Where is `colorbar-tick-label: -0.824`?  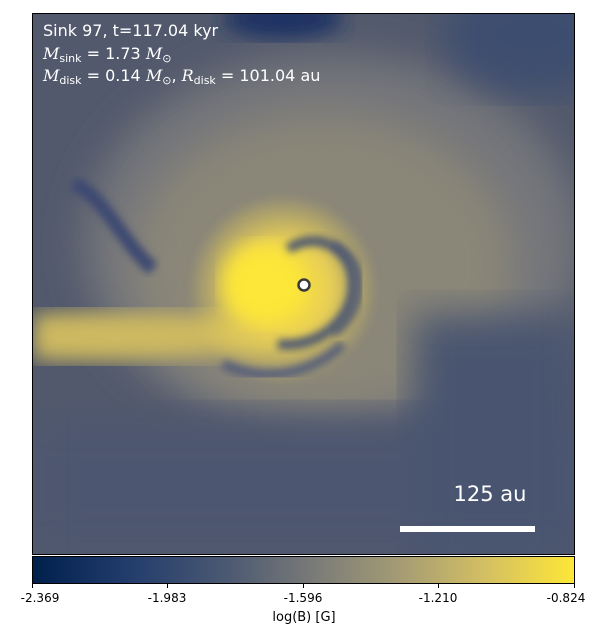
colorbar-tick-label: -0.824 is located at coordinates (566, 598).